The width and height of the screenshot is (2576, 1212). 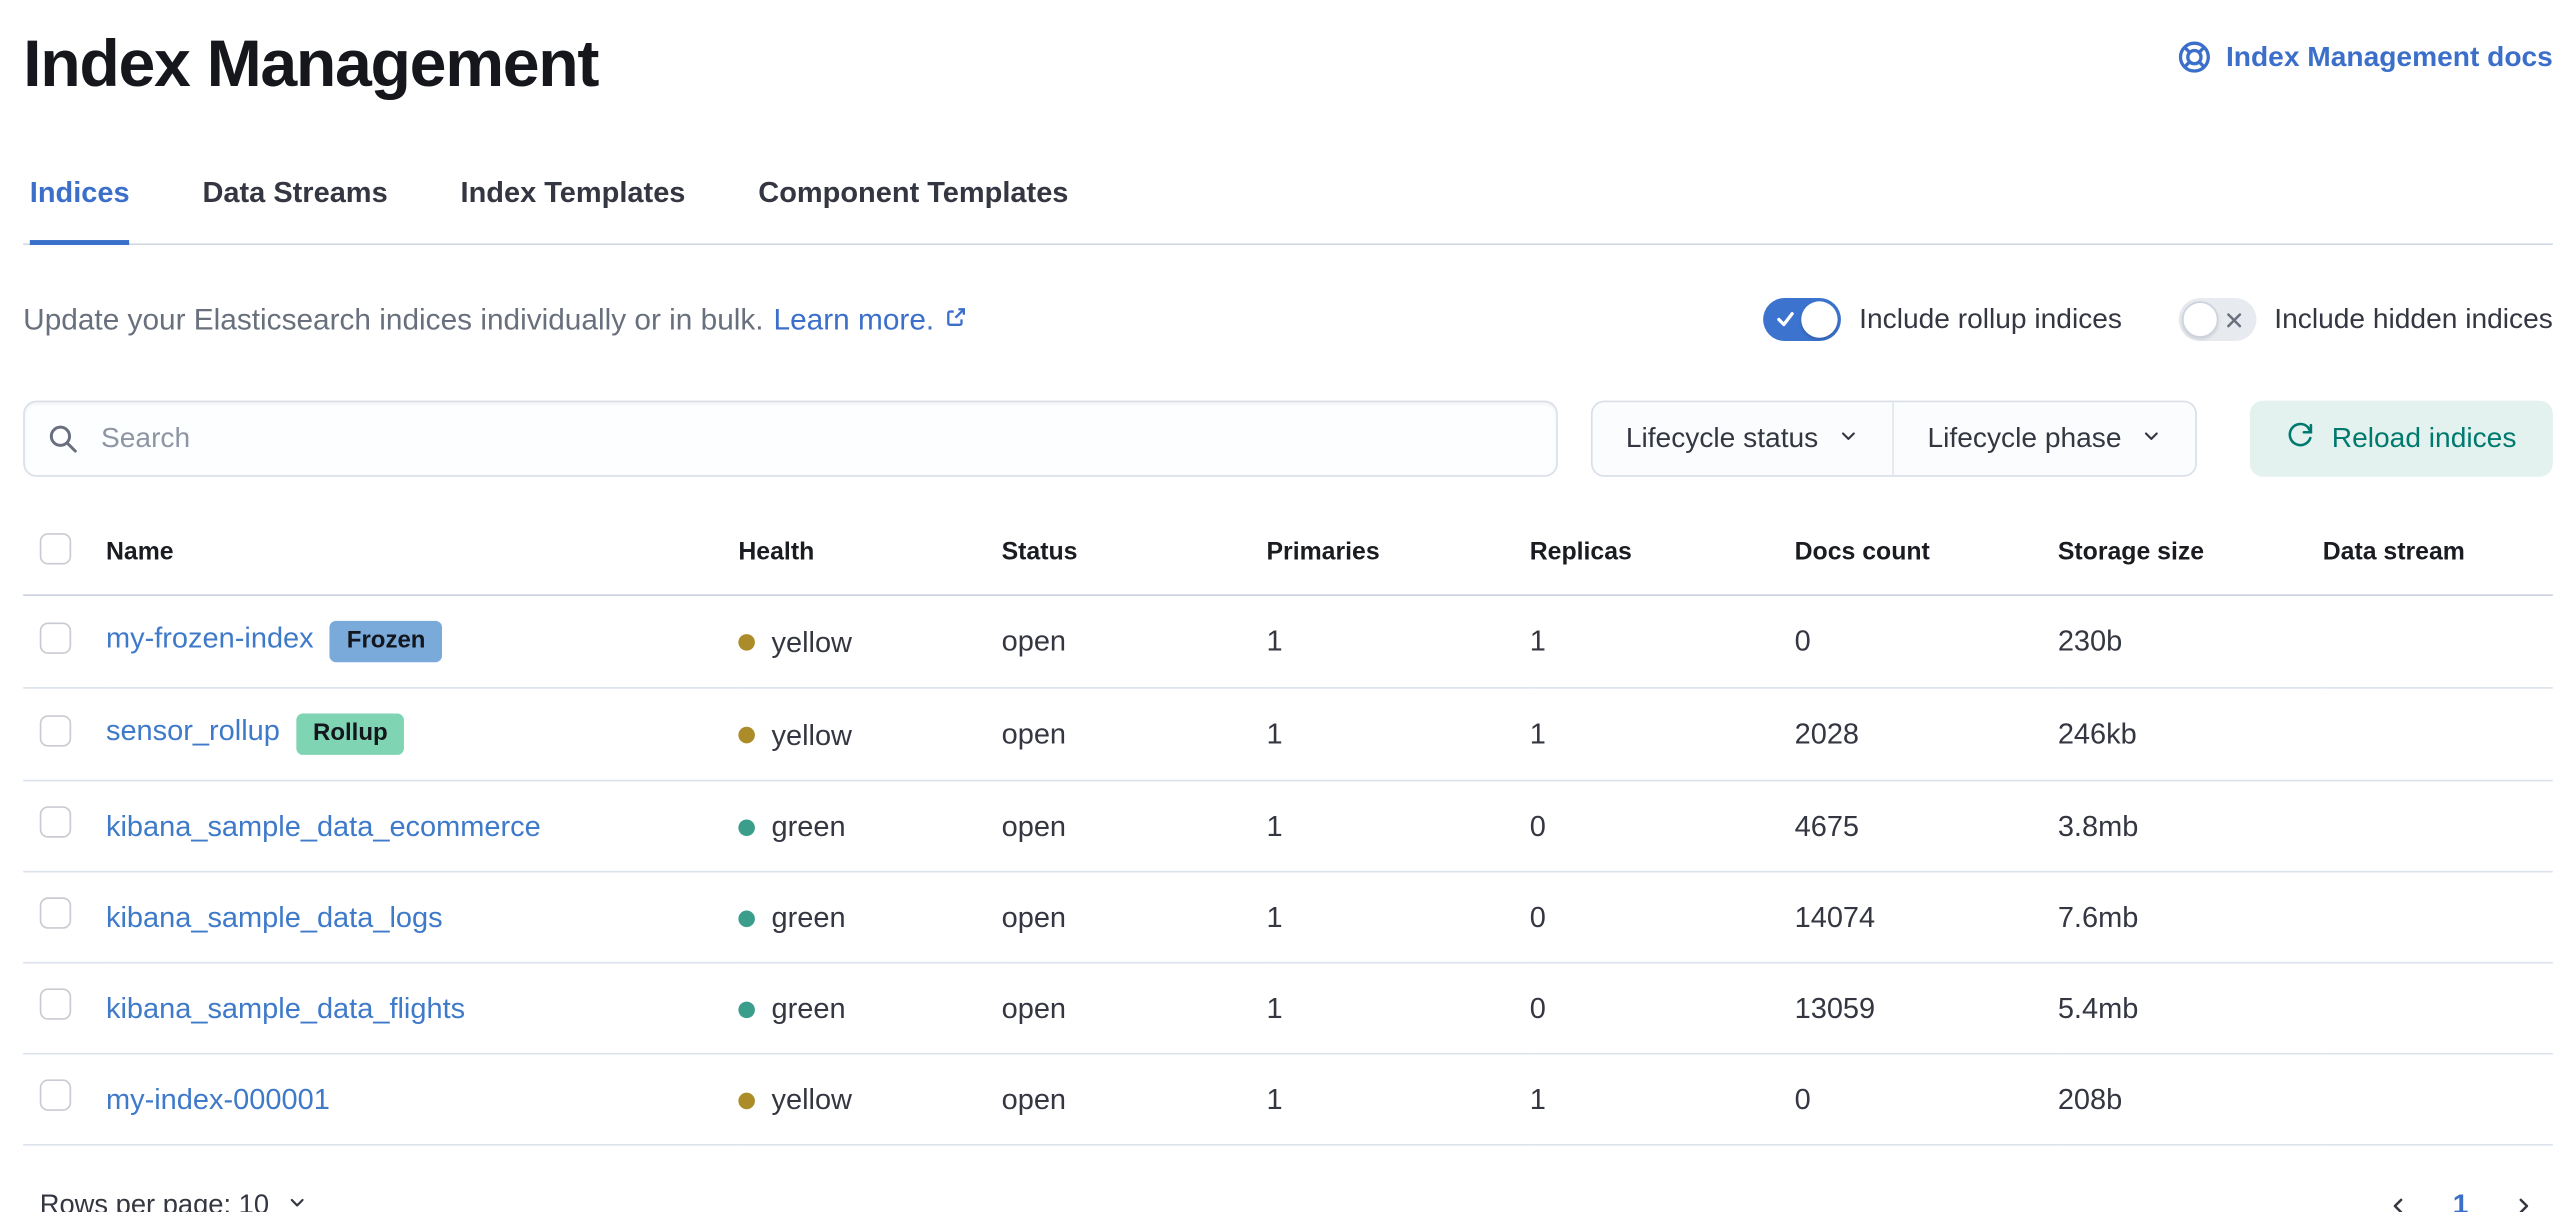 I want to click on reload-indices-button: Reload indices, so click(x=2401, y=438).